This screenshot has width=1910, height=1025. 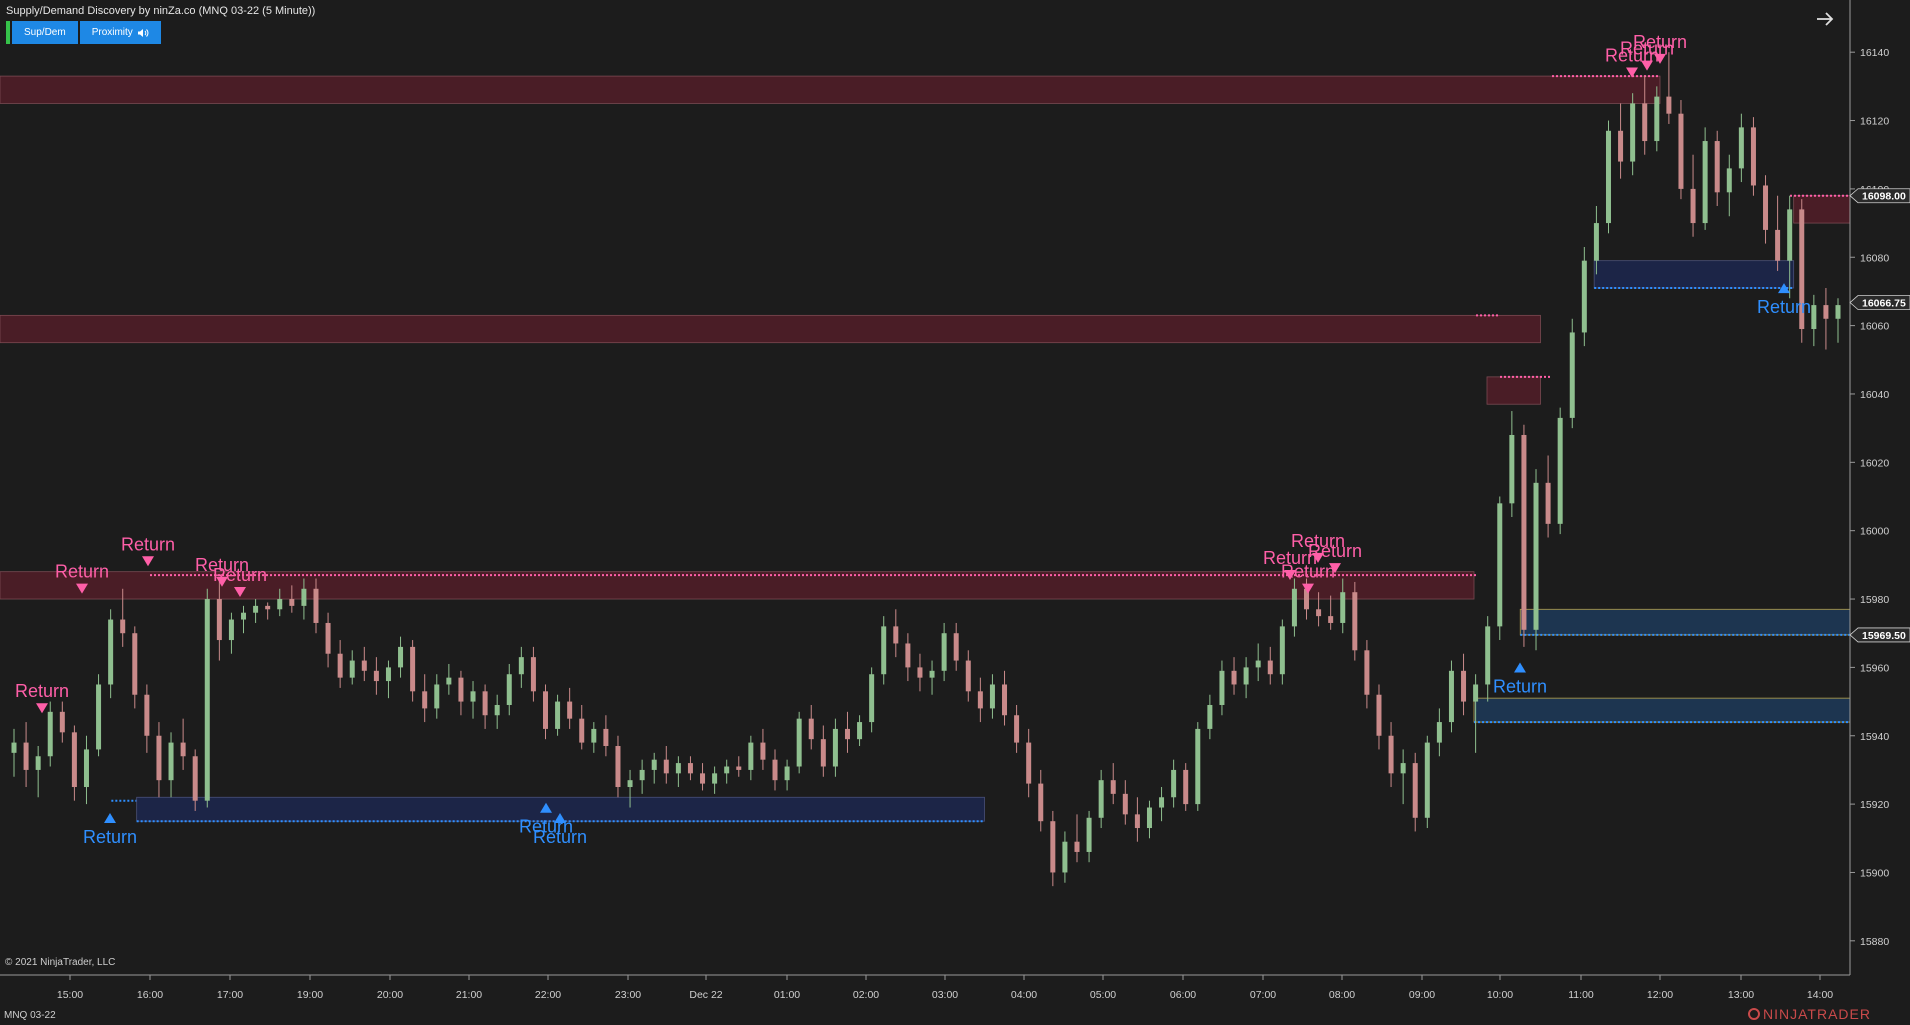 What do you see at coordinates (120, 32) in the screenshot?
I see `proximity-button: Proximity` at bounding box center [120, 32].